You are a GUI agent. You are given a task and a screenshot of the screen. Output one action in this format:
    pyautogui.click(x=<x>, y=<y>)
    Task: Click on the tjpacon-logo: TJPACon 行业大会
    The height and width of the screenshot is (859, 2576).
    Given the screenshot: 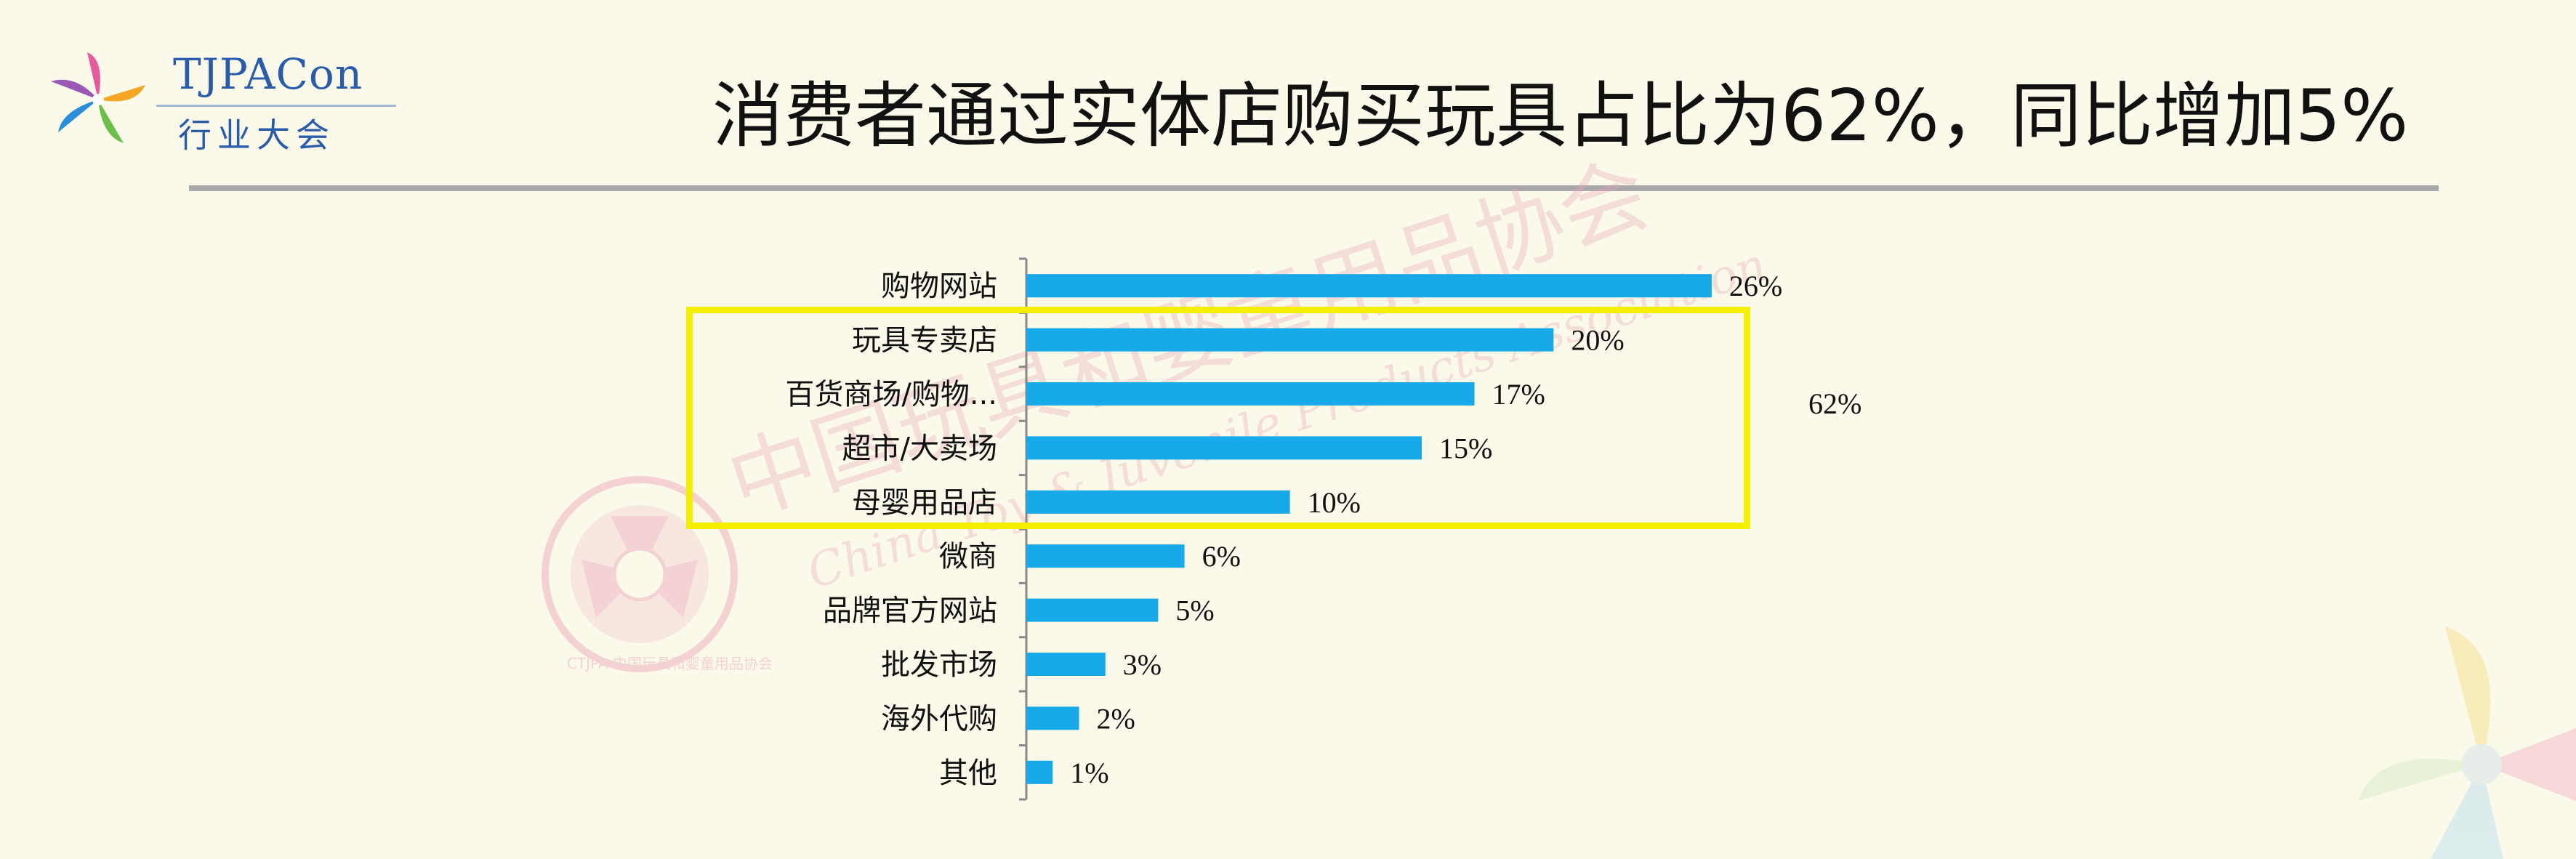 What is the action you would take?
    pyautogui.click(x=233, y=100)
    